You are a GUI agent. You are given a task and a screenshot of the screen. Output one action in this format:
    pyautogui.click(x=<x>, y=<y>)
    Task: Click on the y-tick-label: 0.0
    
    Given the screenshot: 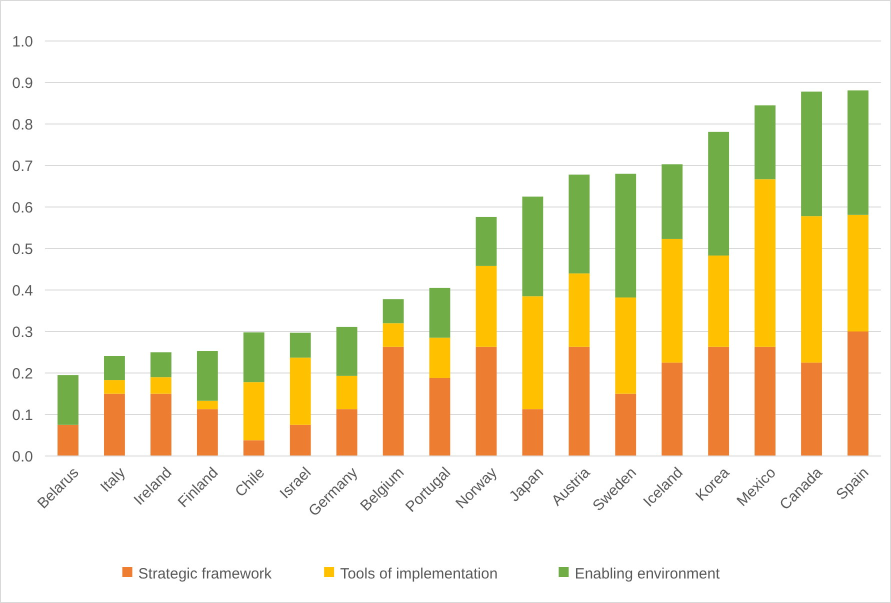 What is the action you would take?
    pyautogui.click(x=22, y=457)
    